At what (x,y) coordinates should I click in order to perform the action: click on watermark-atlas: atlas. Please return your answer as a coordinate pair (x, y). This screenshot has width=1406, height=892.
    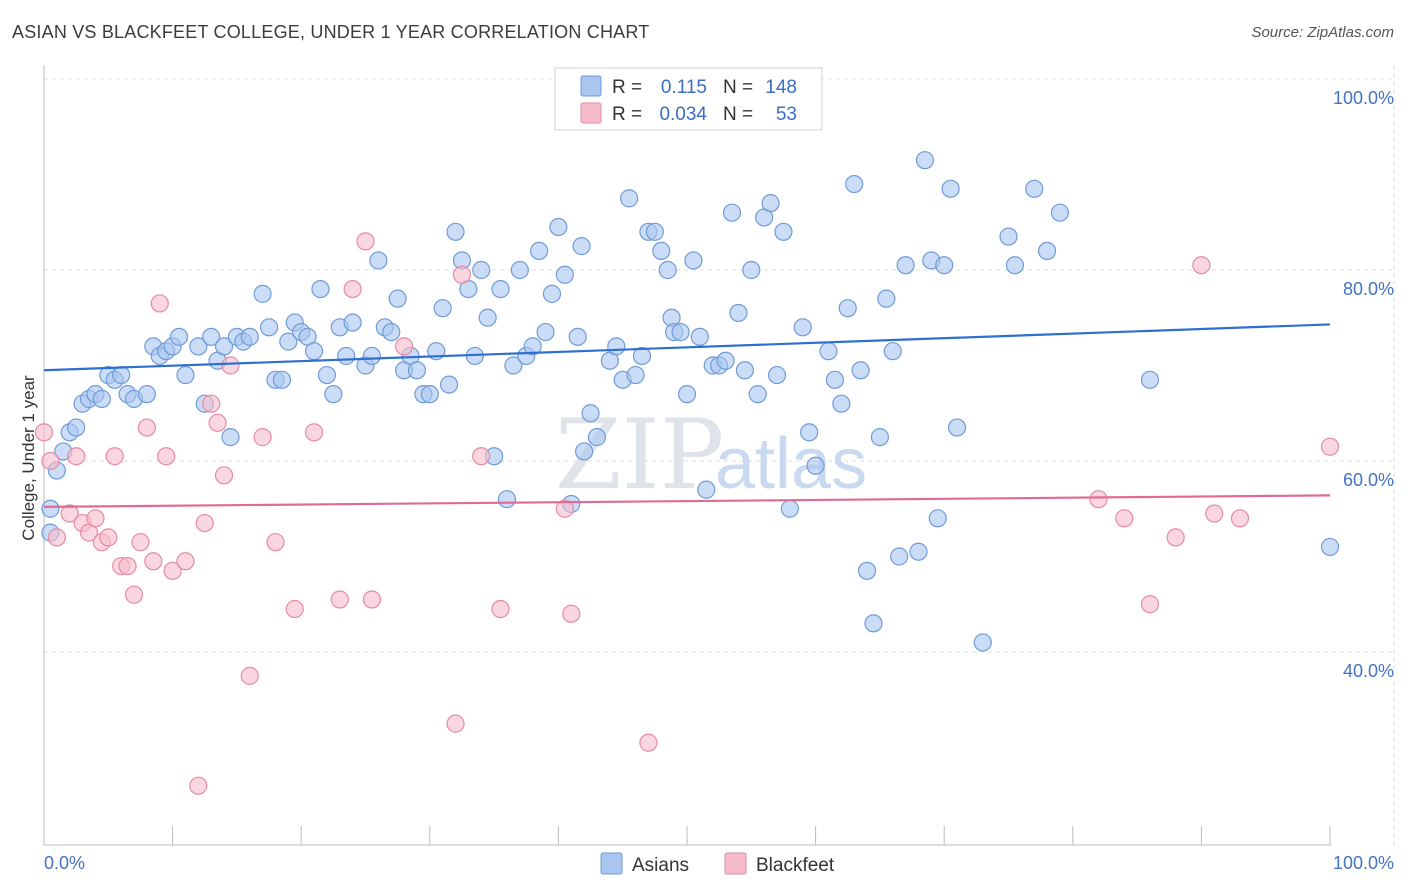
    Looking at the image, I should click on (791, 464).